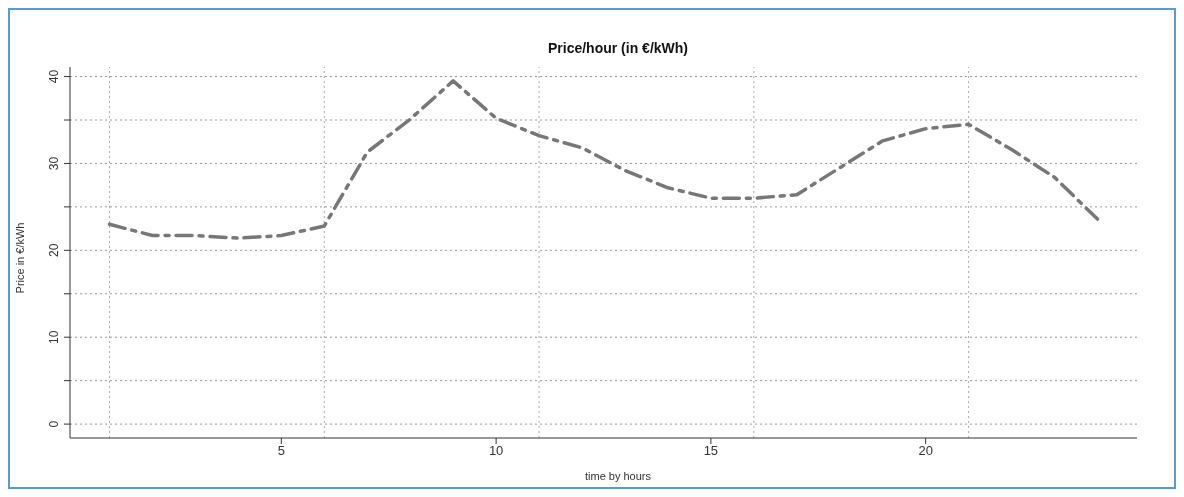 The width and height of the screenshot is (1184, 497). What do you see at coordinates (54, 337) in the screenshot?
I see `y-tick-label: 10` at bounding box center [54, 337].